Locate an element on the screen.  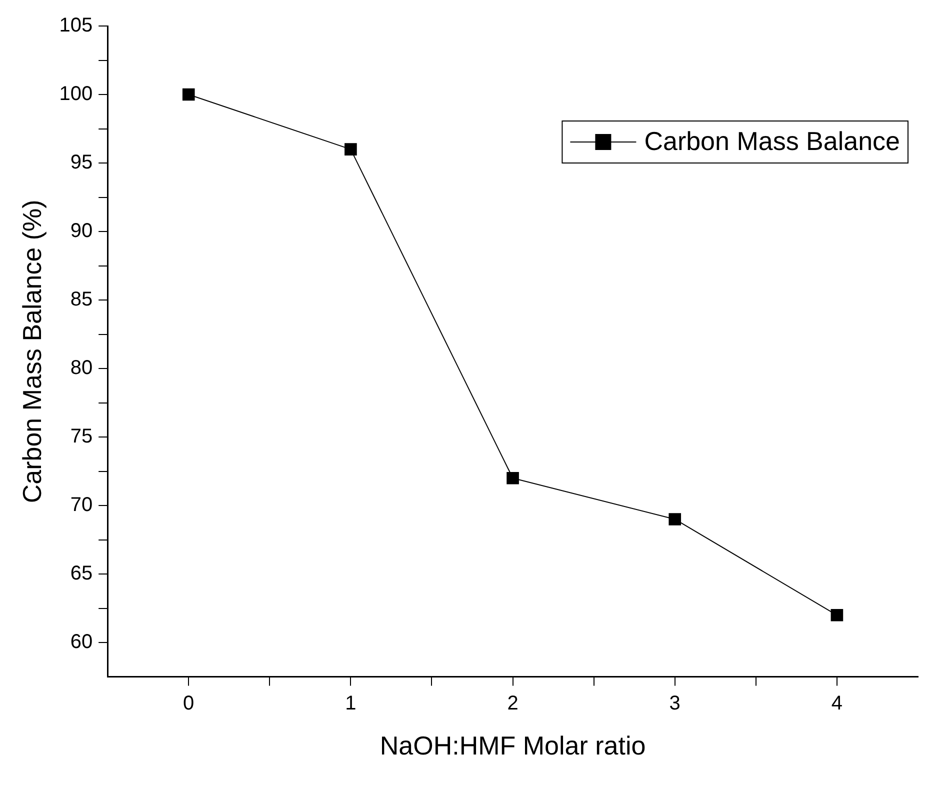
y-axis-title: Carbon Mass Balance (%) is located at coordinates (31, 352).